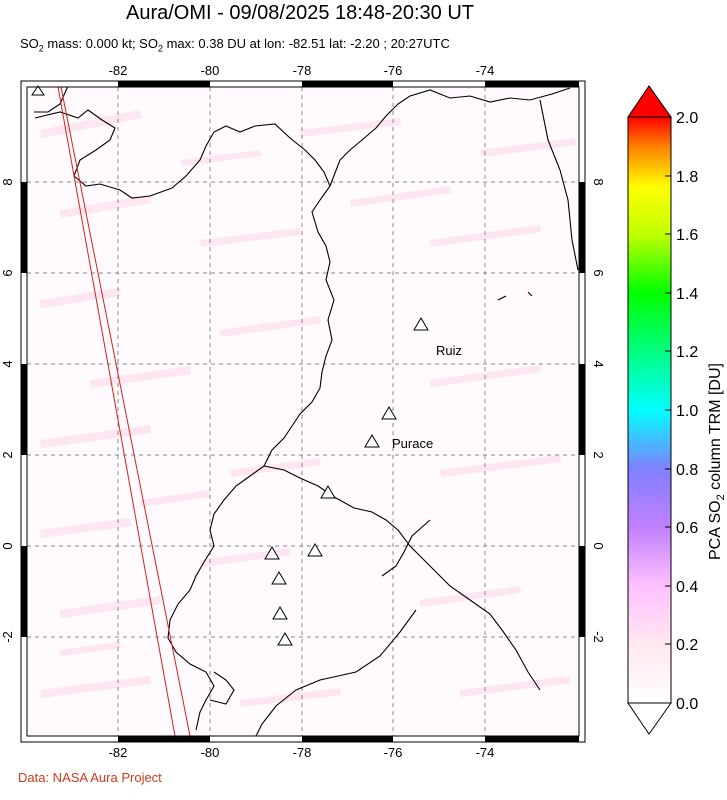 Image resolution: width=727 pixels, height=800 pixels. What do you see at coordinates (687, 352) in the screenshot?
I see `colorbar-tick-label: 1.2` at bounding box center [687, 352].